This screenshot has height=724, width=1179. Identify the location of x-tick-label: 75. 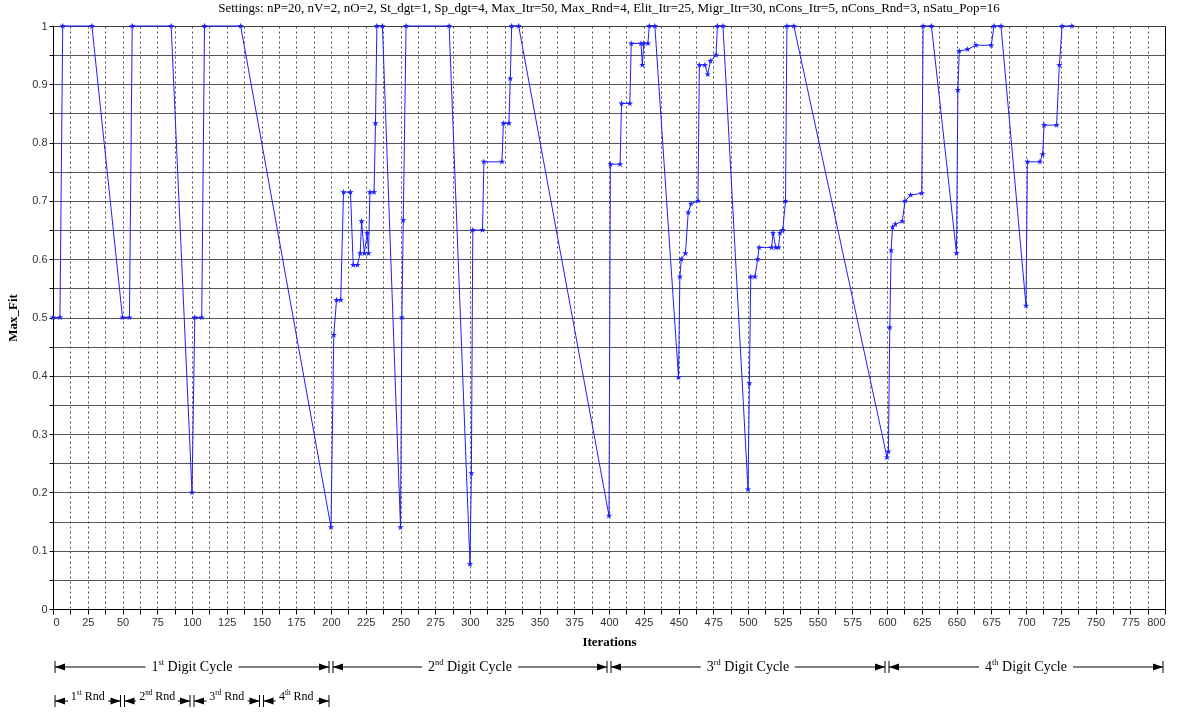
(157, 621).